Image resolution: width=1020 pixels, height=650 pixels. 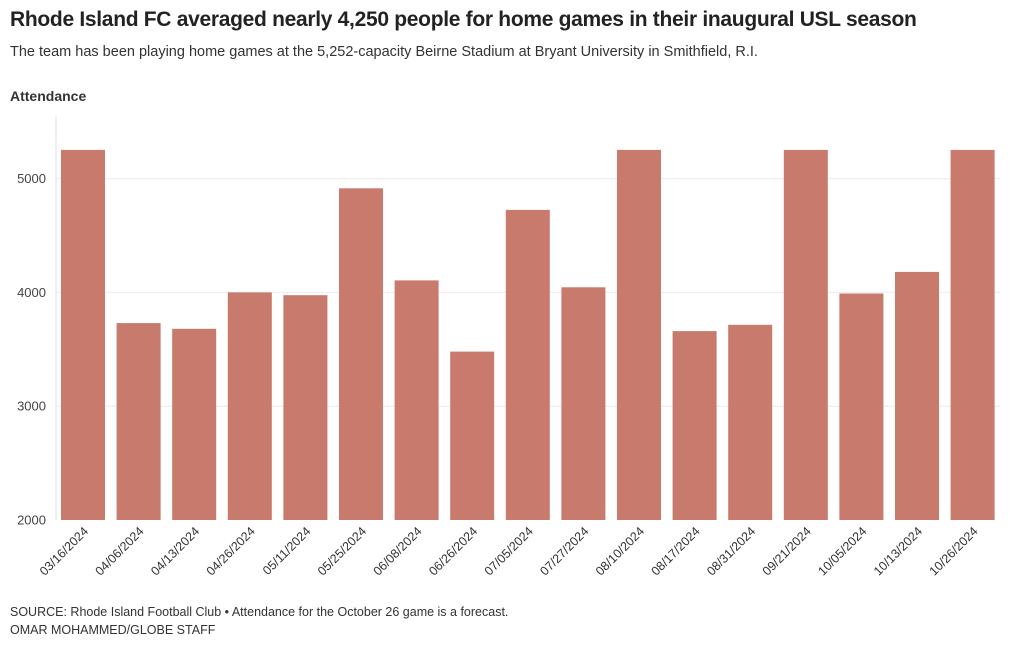 What do you see at coordinates (342, 551) in the screenshot?
I see `x-tick-label: 05/25/2024` at bounding box center [342, 551].